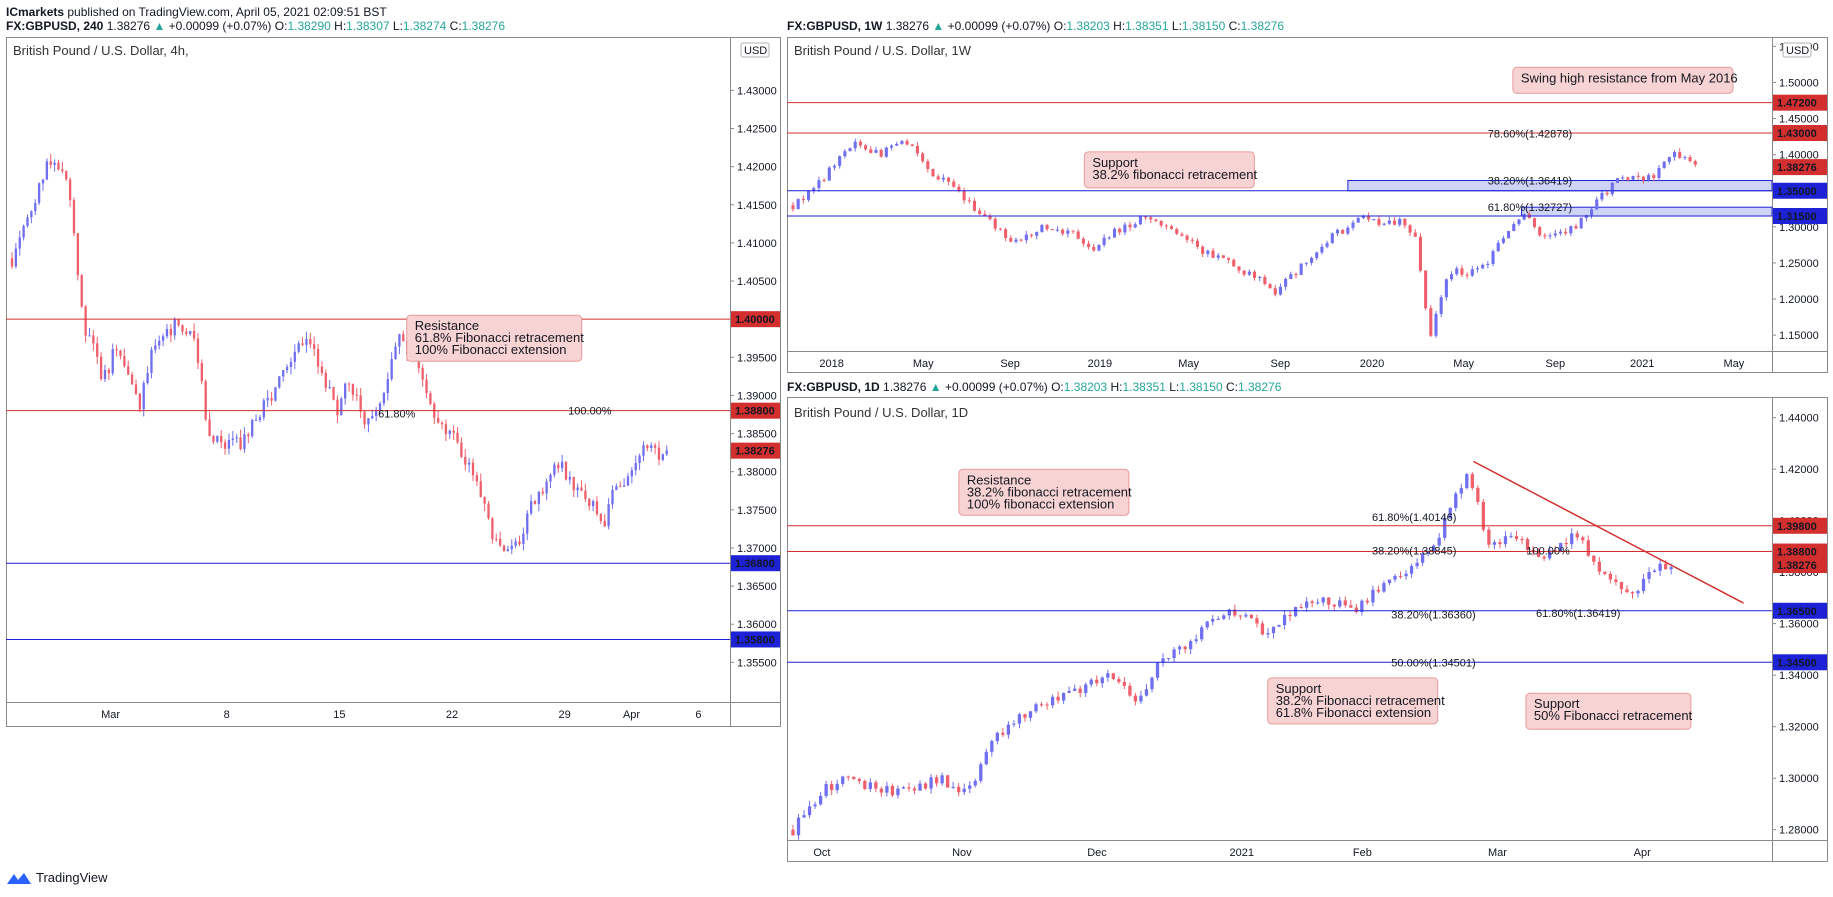 This screenshot has width=1833, height=897. I want to click on p2-annotation-box, so click(1169, 170).